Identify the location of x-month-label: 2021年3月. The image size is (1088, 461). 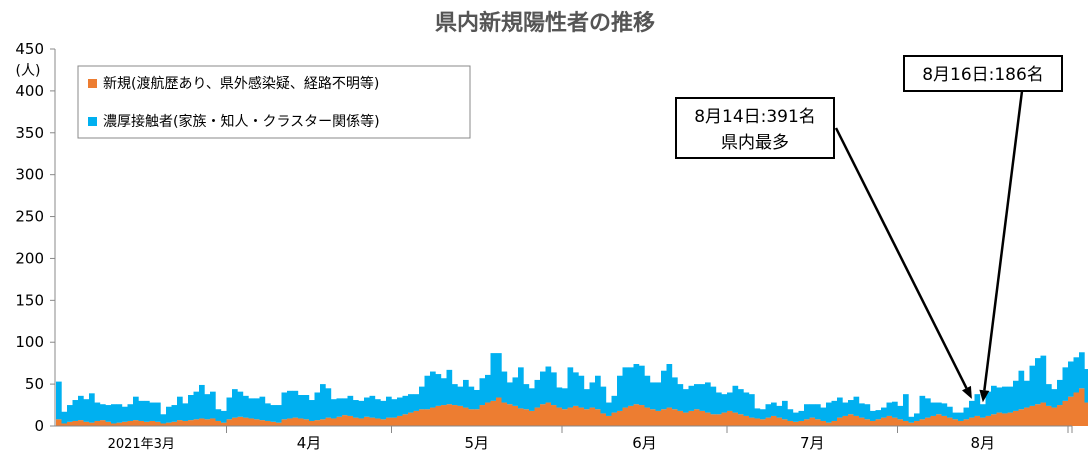
(141, 444).